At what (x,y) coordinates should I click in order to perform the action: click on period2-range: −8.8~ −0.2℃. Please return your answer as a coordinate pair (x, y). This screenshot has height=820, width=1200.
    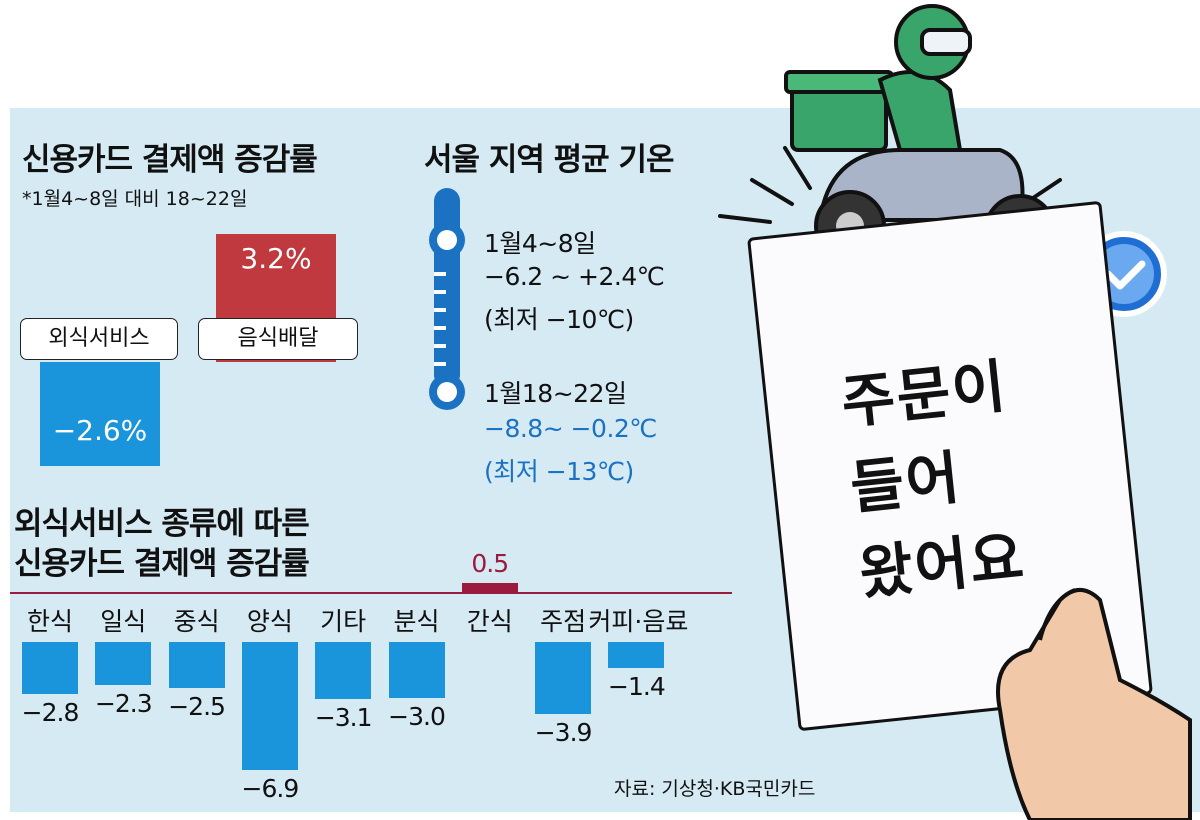
    Looking at the image, I should click on (570, 428).